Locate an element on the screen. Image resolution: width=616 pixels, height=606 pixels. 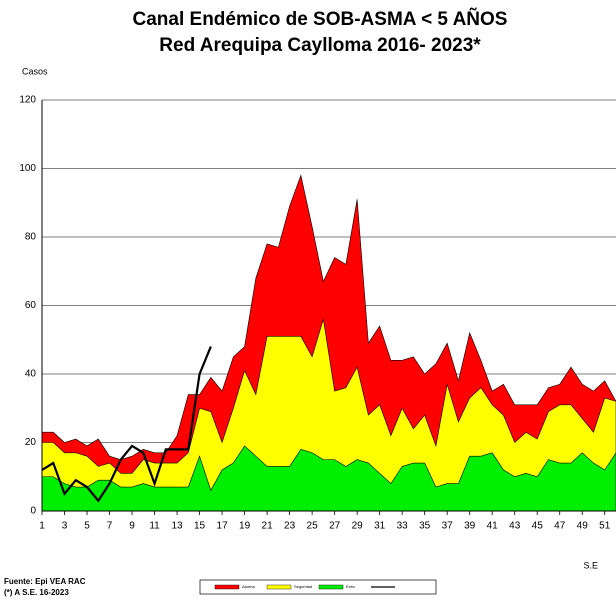
x-tick-label: 23 is located at coordinates (290, 526).